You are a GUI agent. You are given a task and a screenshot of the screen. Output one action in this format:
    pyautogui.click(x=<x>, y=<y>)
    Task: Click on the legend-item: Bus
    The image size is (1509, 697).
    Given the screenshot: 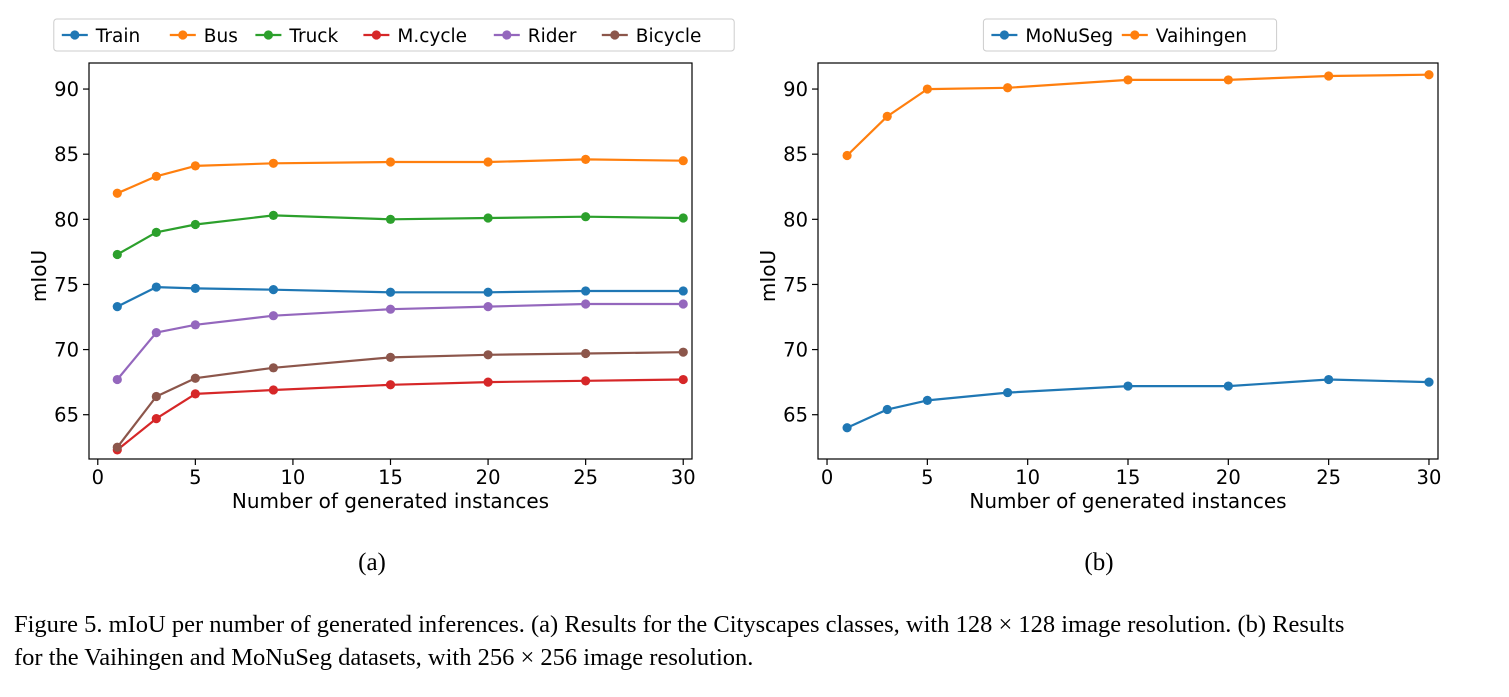 What is the action you would take?
    pyautogui.click(x=203, y=36)
    